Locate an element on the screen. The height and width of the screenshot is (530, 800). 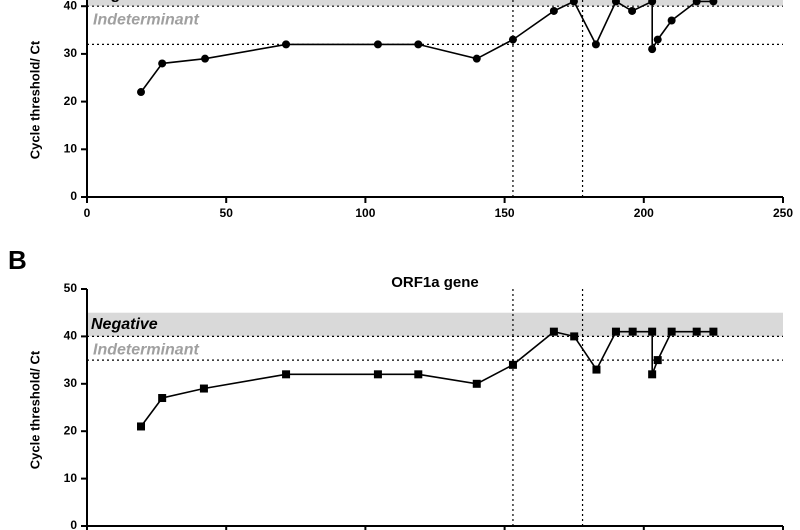
x-tick-label: 50 is located at coordinates (227, 213).